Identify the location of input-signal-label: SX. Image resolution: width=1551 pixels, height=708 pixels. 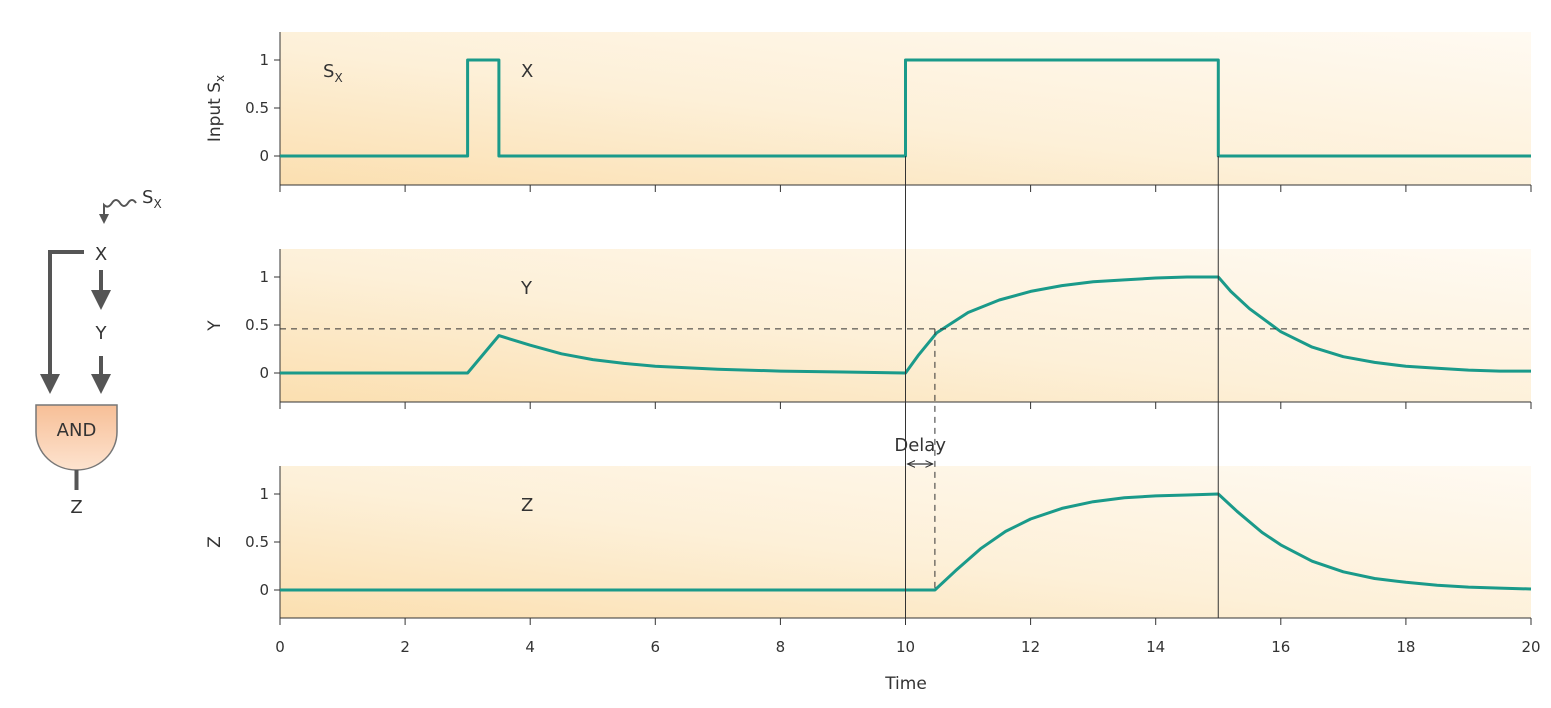
(333, 73).